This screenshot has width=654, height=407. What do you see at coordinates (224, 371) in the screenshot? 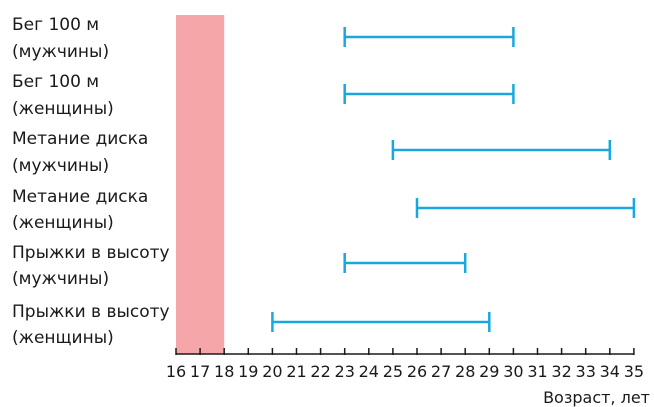
I see `x-tick-label: 18` at bounding box center [224, 371].